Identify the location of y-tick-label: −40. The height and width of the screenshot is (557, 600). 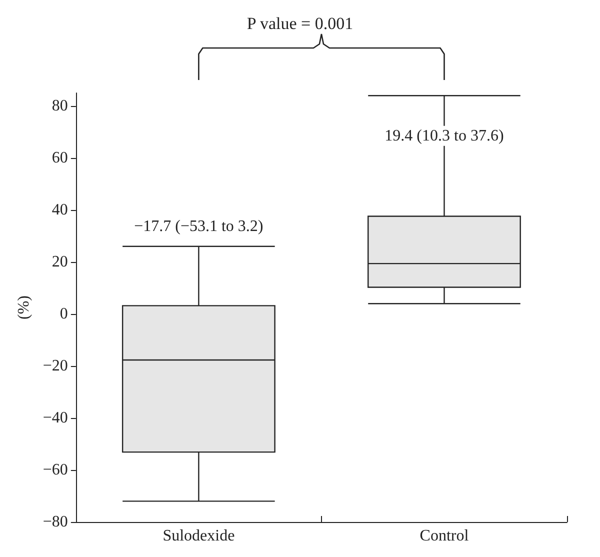
(55, 418).